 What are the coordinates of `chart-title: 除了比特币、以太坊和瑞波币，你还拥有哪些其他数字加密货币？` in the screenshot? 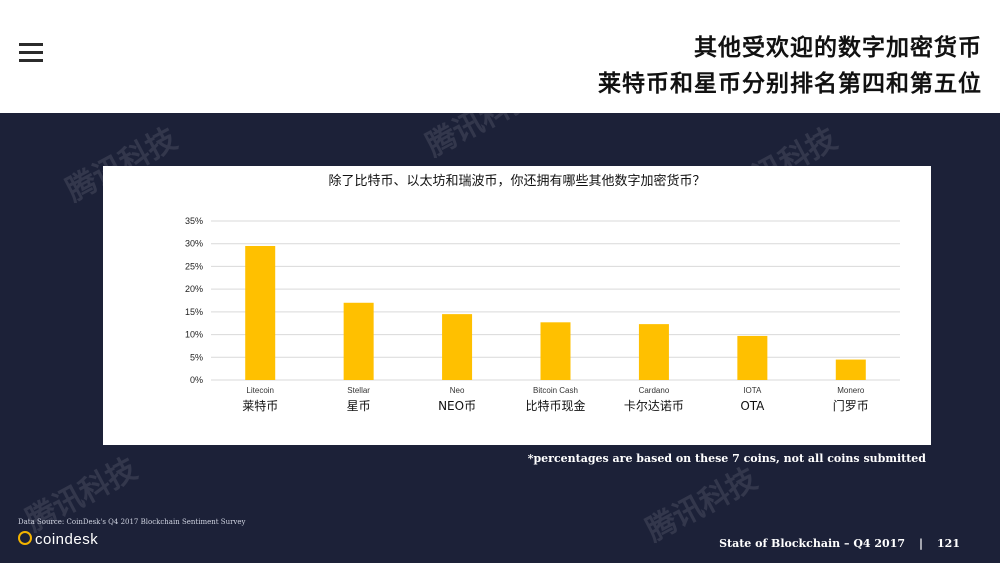 It's located at (517, 181).